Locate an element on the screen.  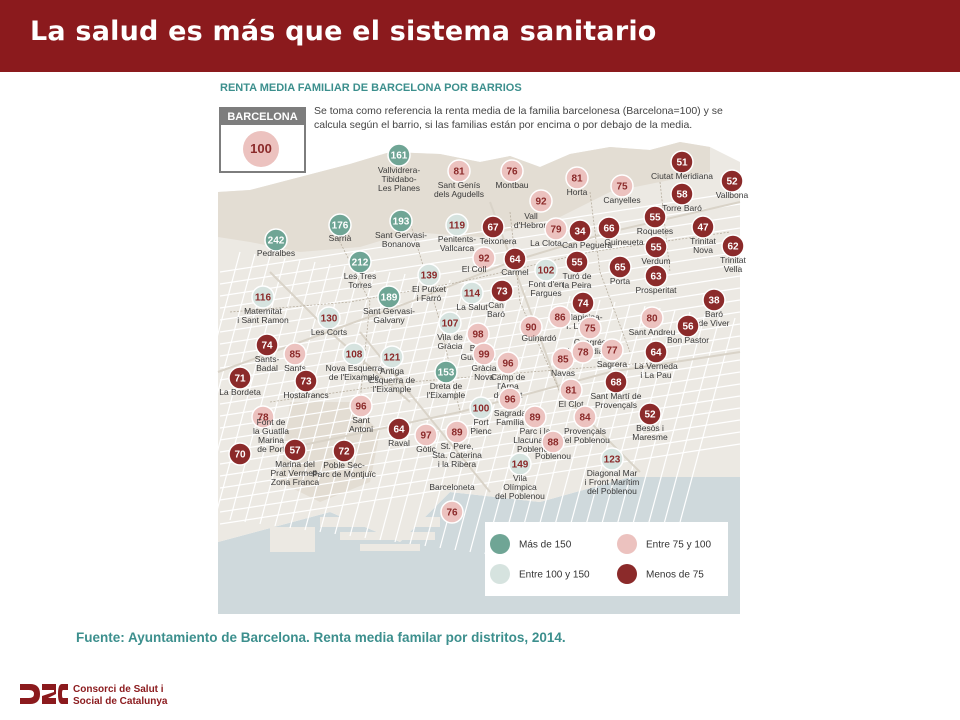
neighborhood-label: Pedralbes is located at coordinates (276, 253).